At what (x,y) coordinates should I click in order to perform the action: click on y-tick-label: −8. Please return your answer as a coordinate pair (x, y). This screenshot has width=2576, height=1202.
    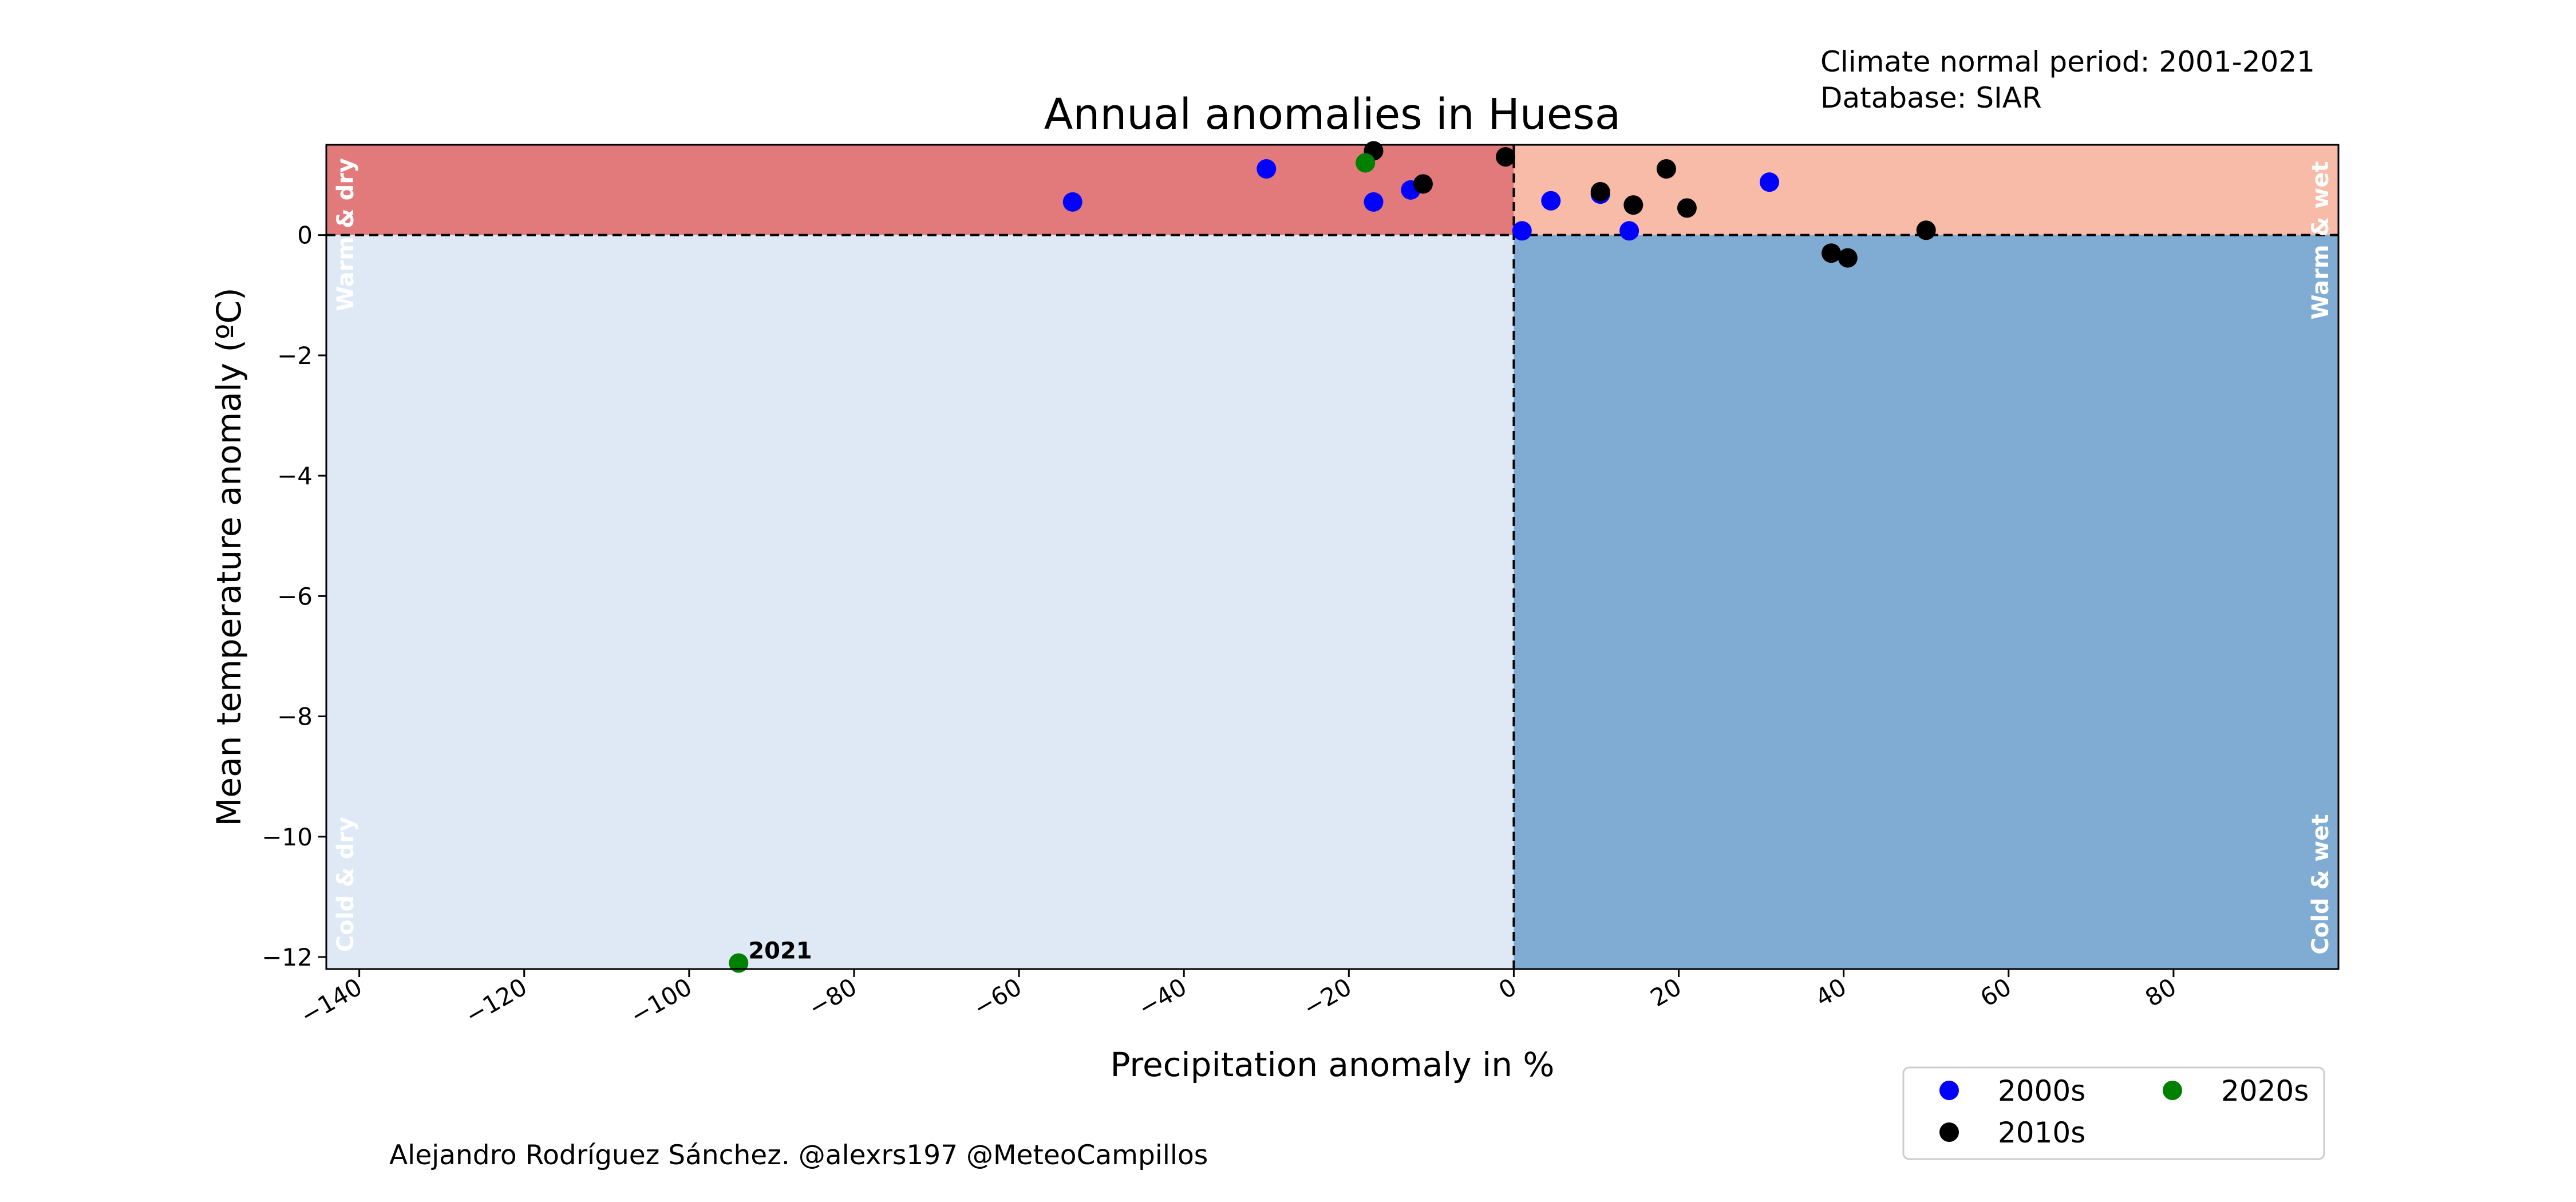
    Looking at the image, I should click on (295, 717).